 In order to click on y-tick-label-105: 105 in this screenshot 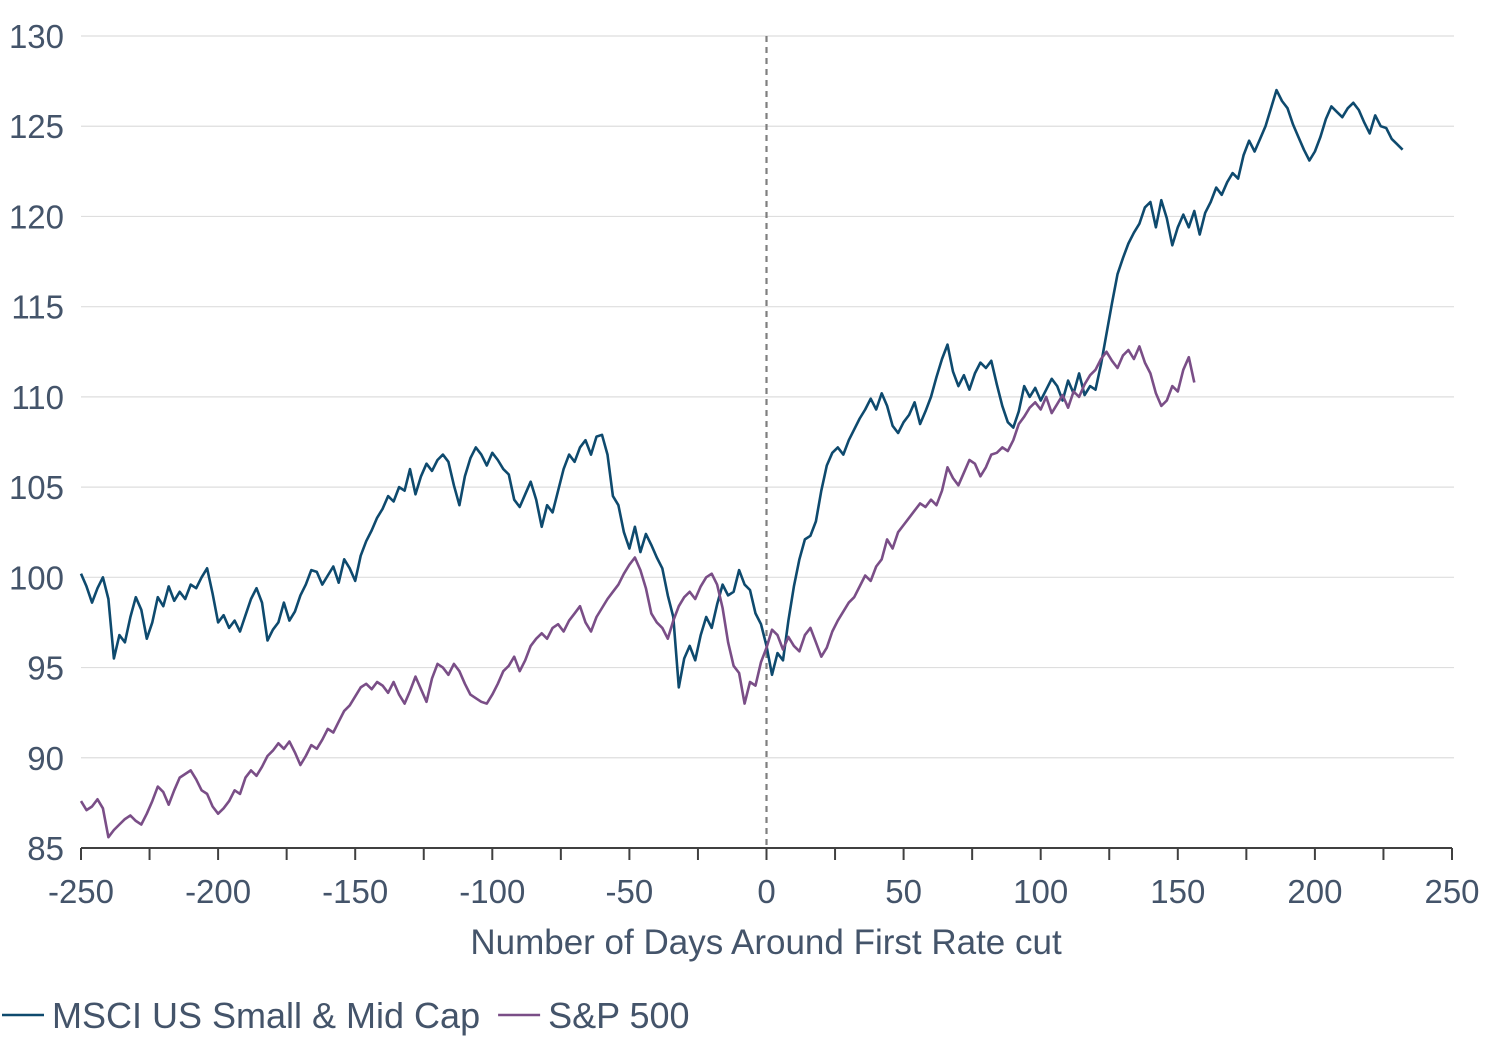, I will do `click(36, 487)`.